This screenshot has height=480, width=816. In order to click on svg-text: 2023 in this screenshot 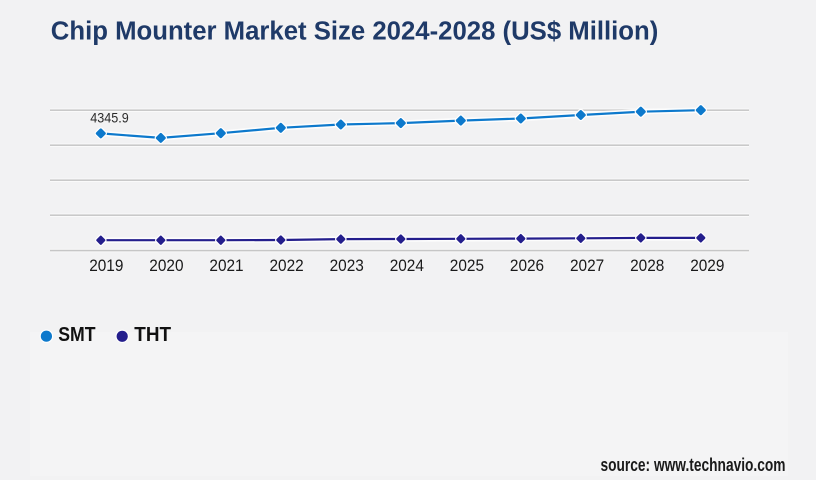, I will do `click(347, 265)`.